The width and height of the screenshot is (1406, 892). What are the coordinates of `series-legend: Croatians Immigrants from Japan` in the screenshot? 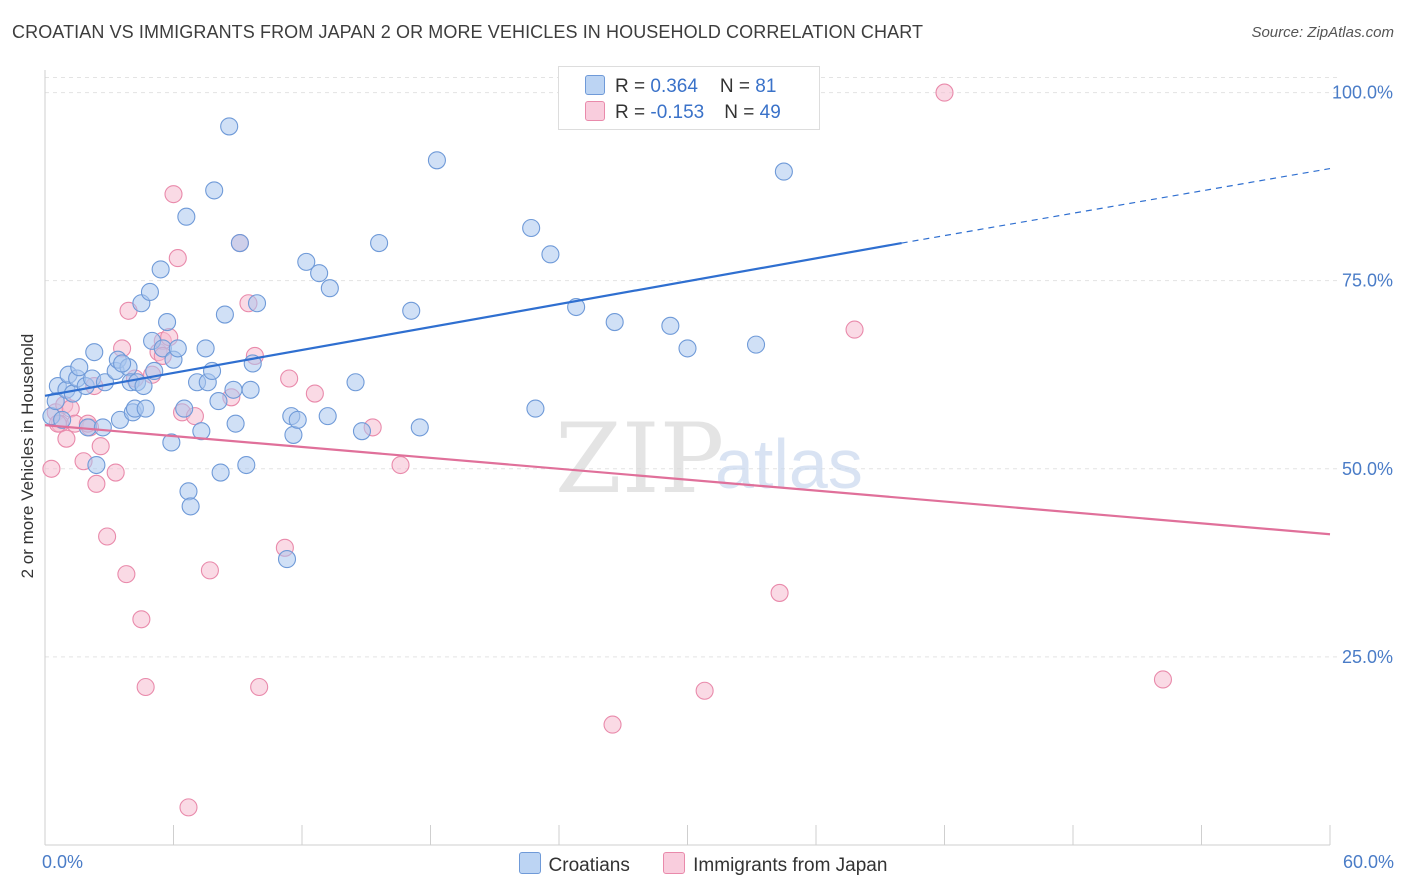 It's located at (703, 864).